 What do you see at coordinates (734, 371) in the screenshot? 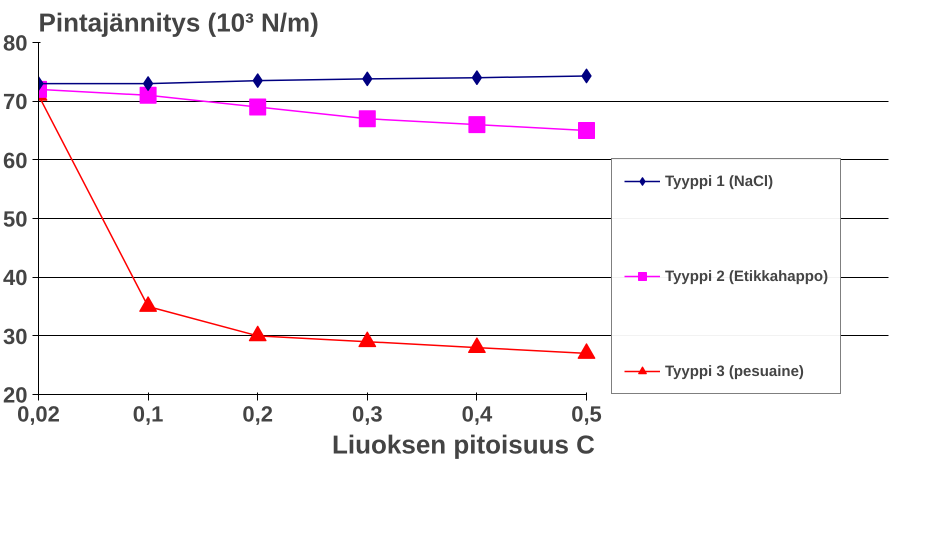
I see `legend-label: Tyyppi 3 (pesuaine)` at bounding box center [734, 371].